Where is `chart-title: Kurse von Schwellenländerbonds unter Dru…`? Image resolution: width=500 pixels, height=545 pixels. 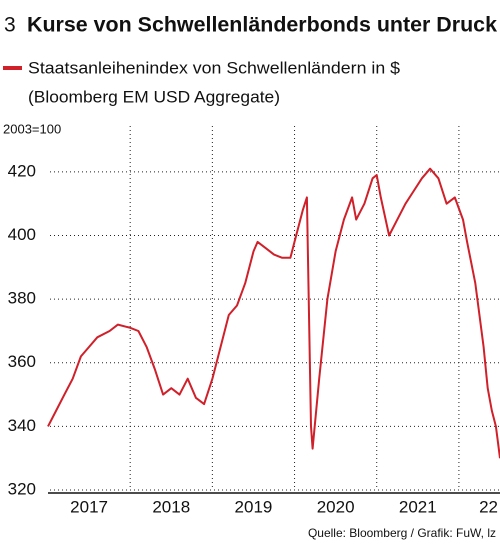
chart-title: Kurse von Schwellenländerbonds unter Dru… is located at coordinates (262, 25).